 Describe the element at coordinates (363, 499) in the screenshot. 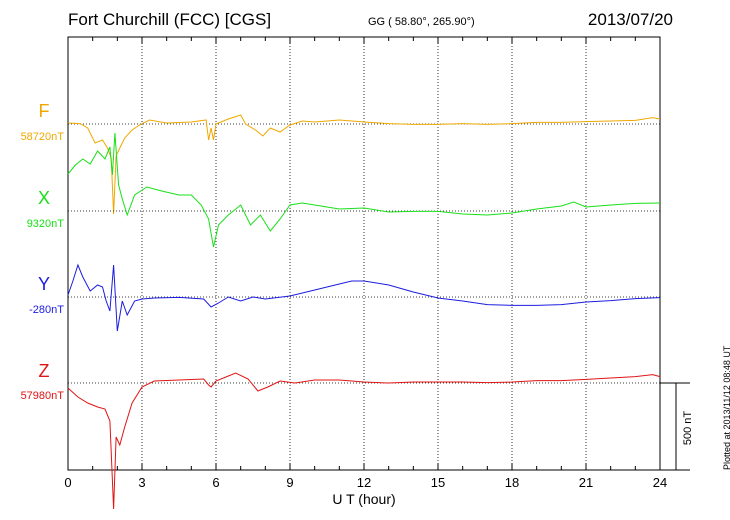

I see `x-axis-label: U T (hour)` at that location.